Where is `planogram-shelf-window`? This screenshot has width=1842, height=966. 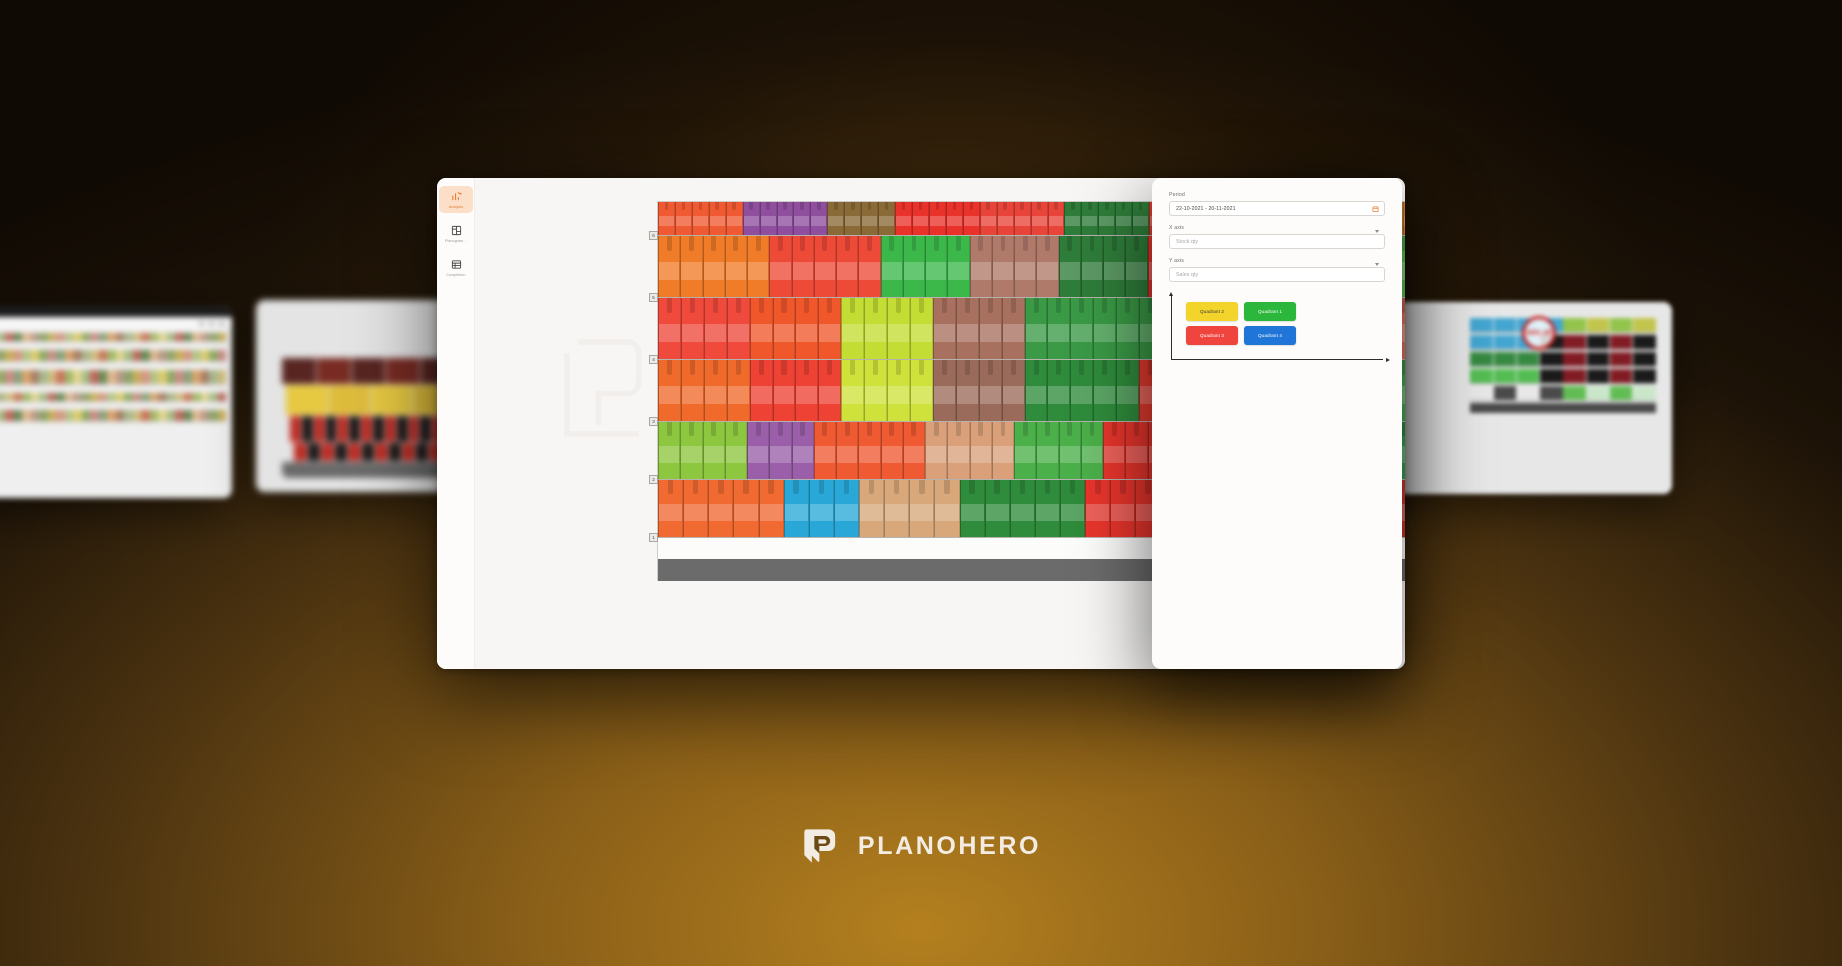 planogram-shelf-window is located at coordinates (116, 402).